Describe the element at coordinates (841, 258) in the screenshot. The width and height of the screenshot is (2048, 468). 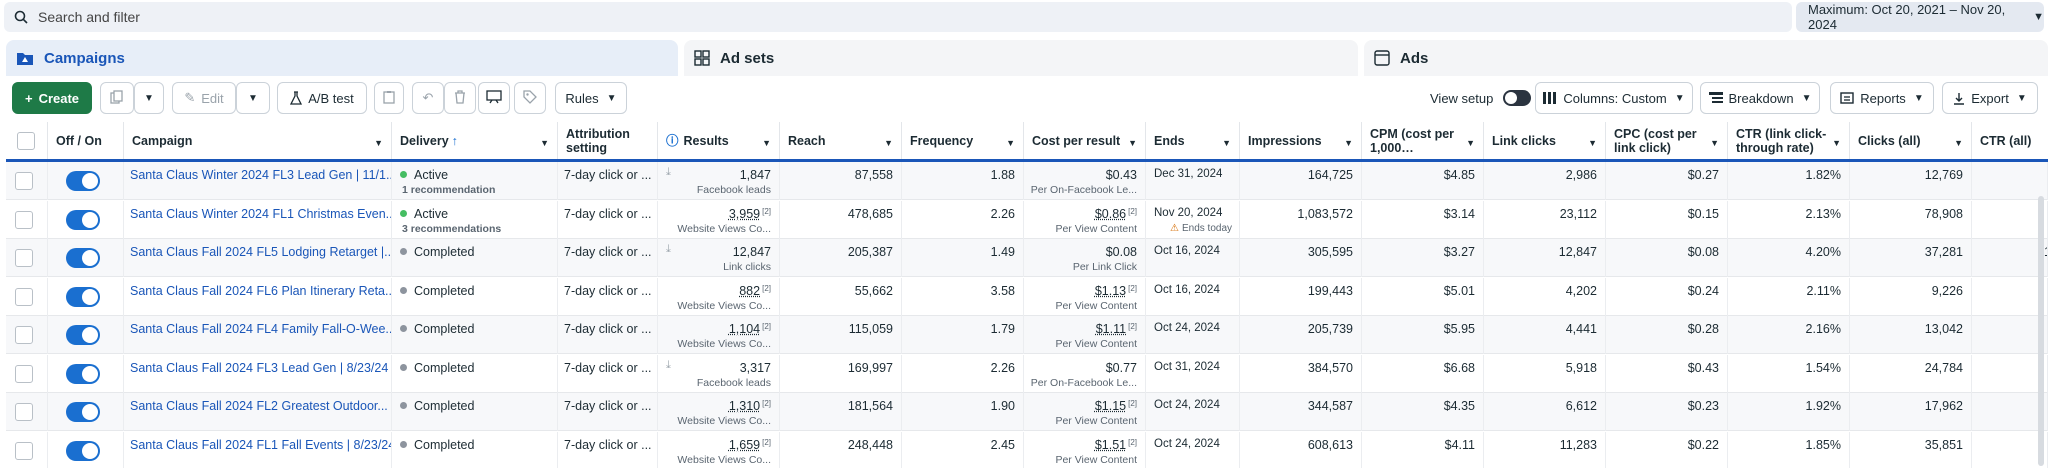
I see `table-cell-reach: 205,387` at that location.